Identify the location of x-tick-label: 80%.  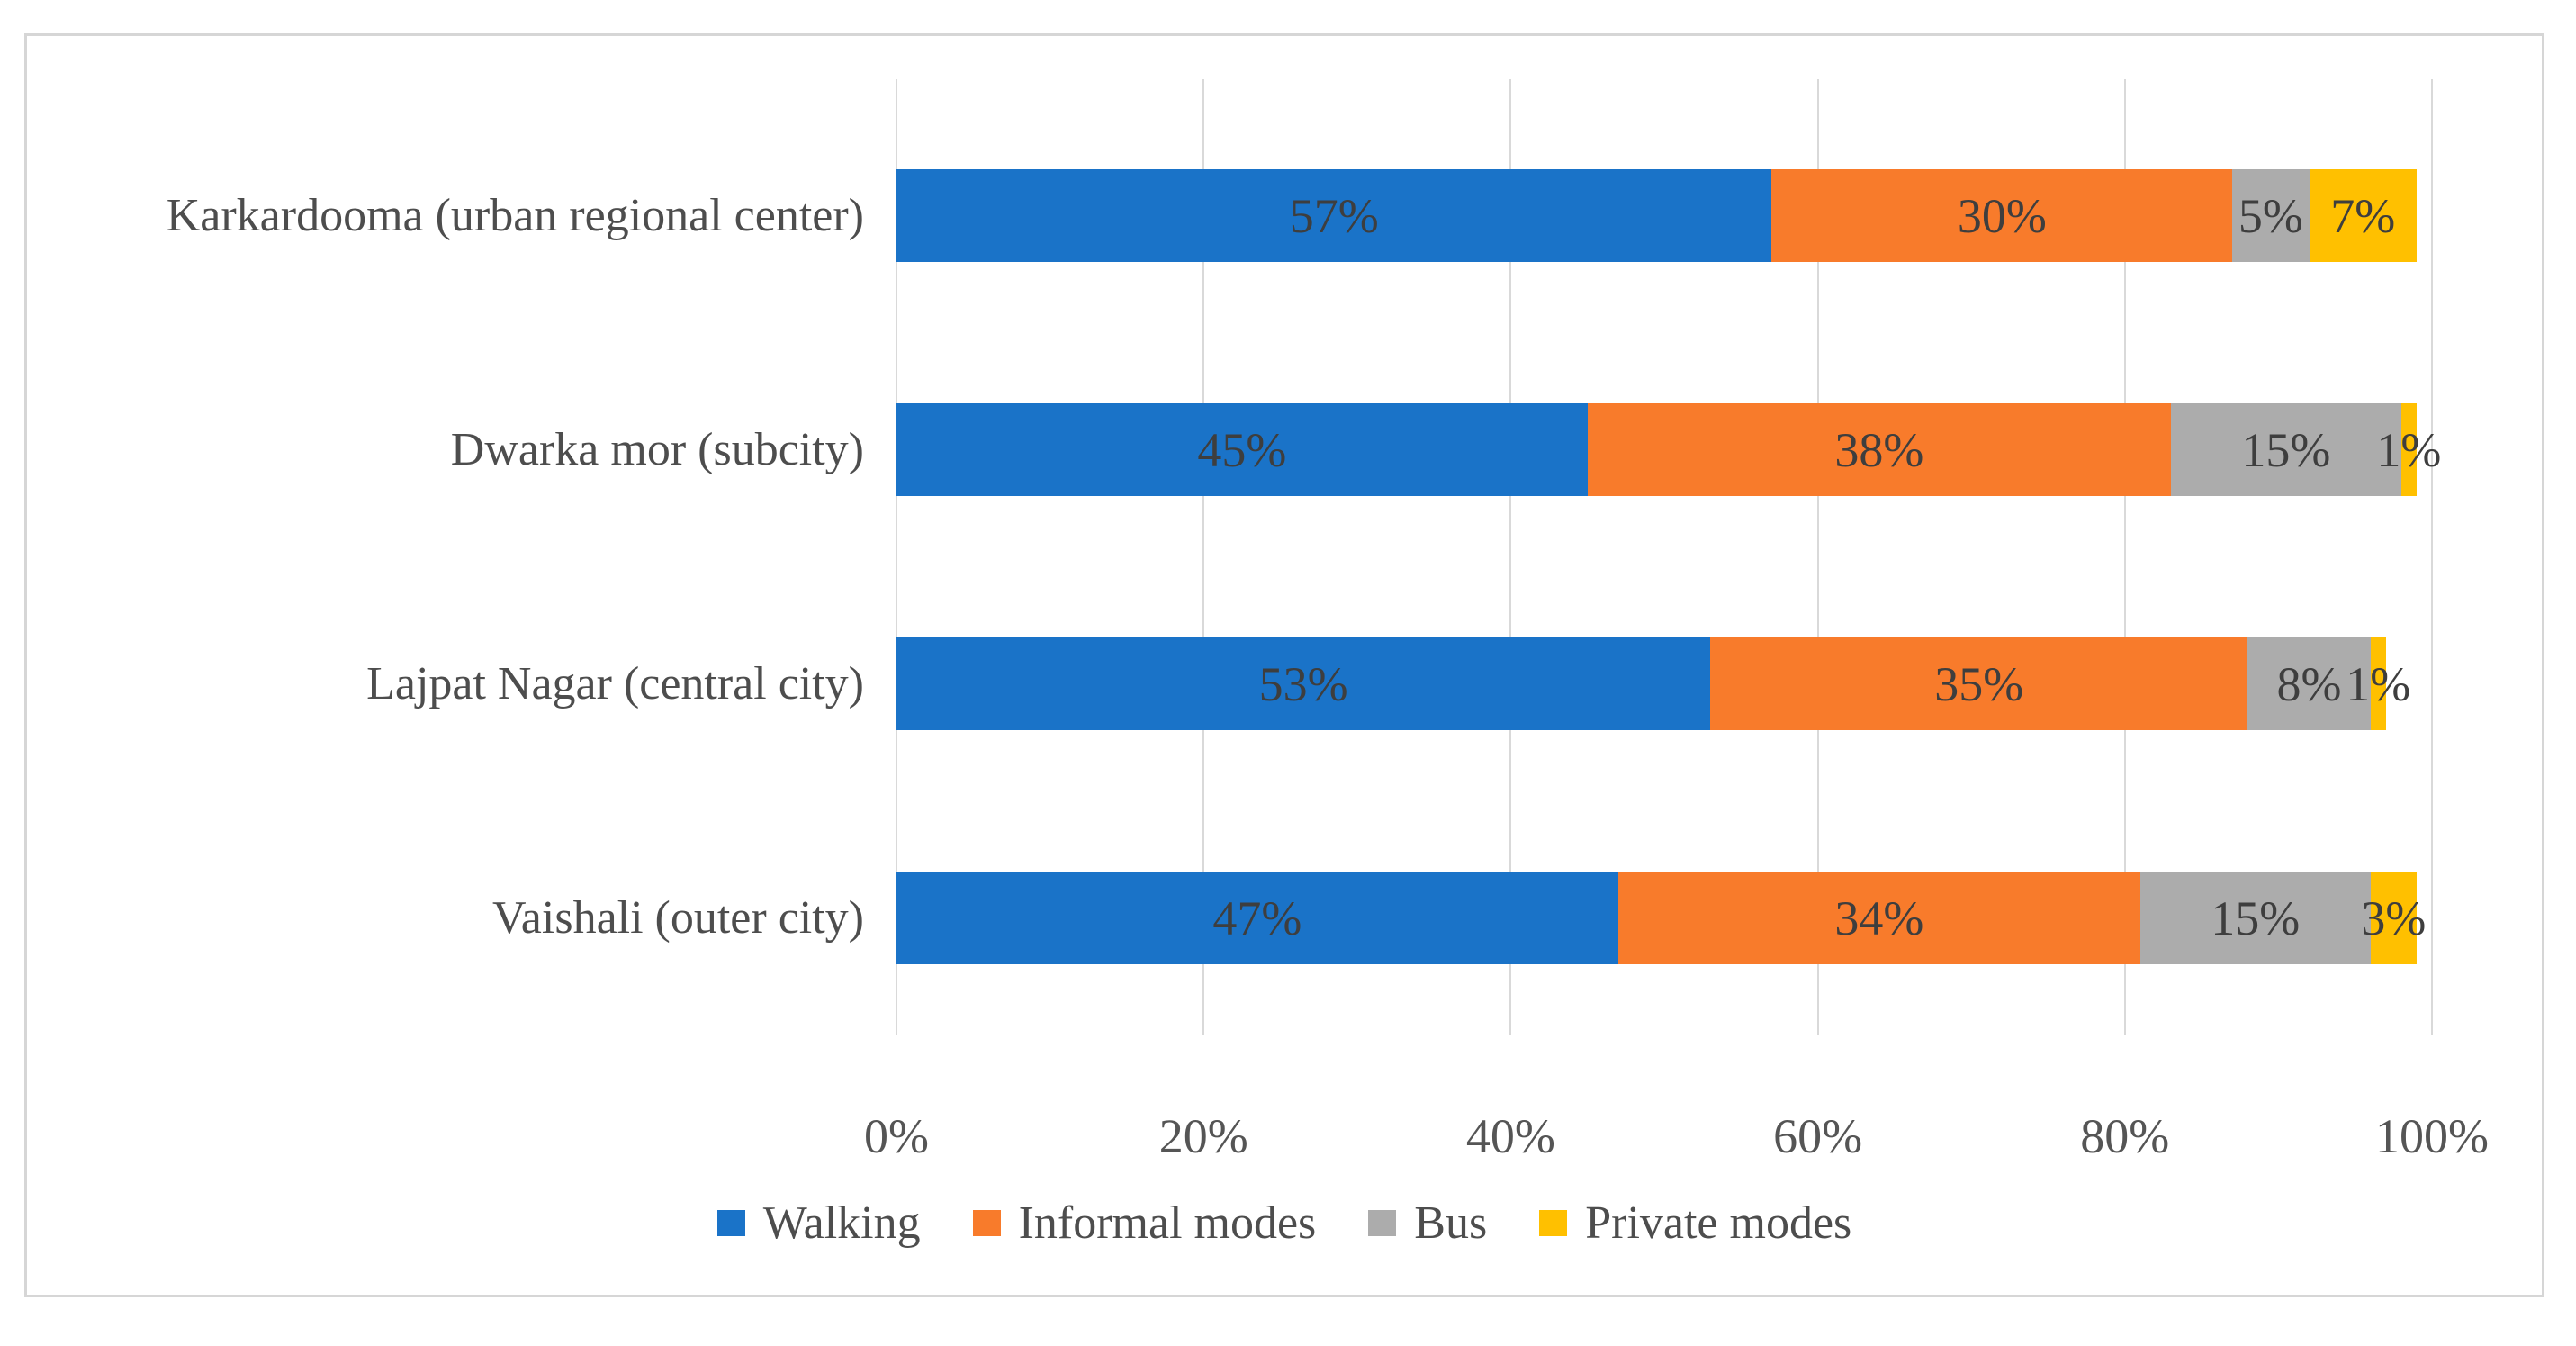
(2125, 1136).